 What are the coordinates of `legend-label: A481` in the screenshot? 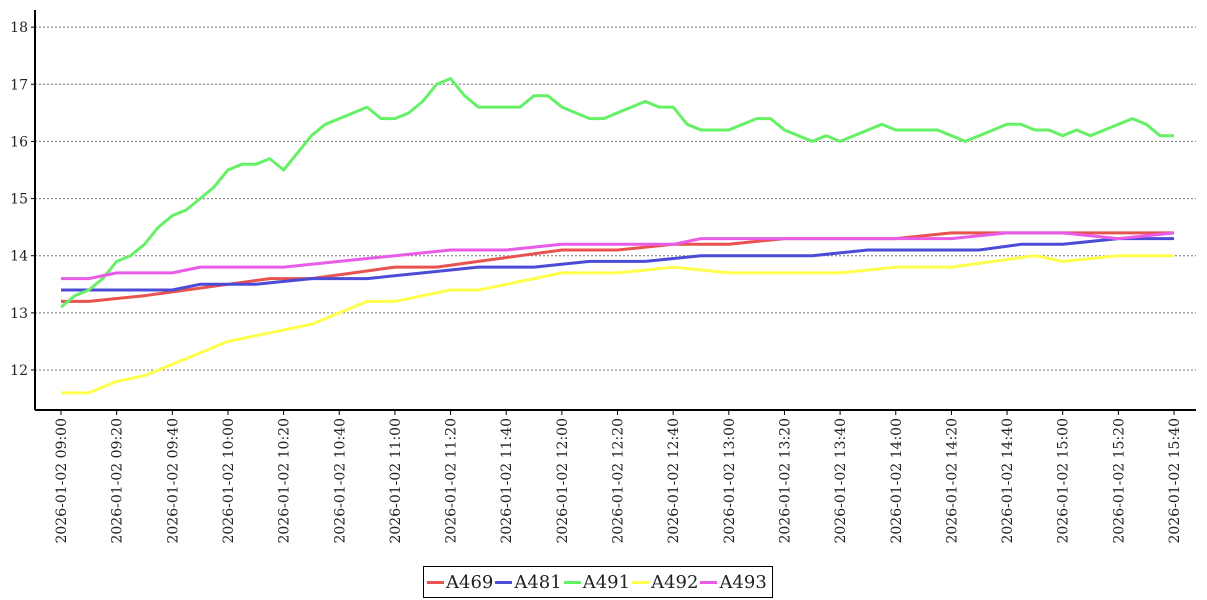 It's located at (538, 582).